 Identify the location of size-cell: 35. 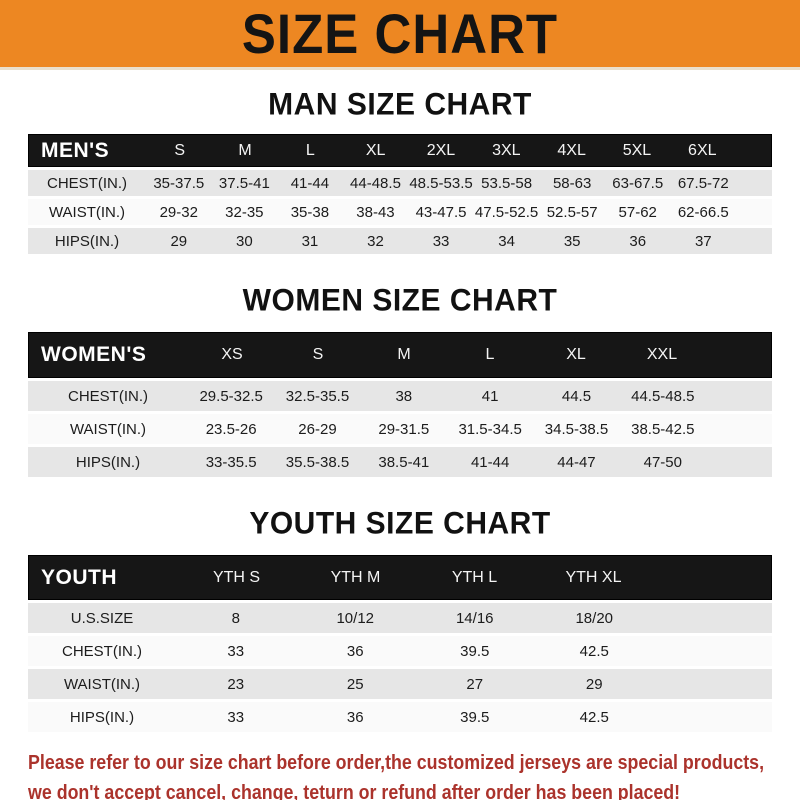
(572, 241).